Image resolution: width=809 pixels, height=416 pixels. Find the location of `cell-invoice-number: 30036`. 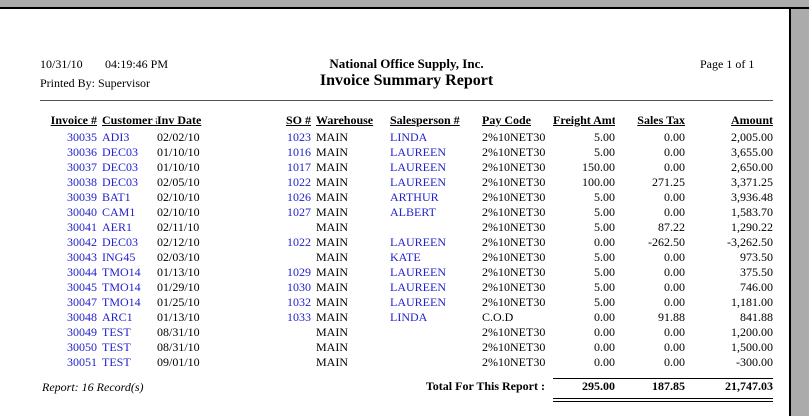

cell-invoice-number: 30036 is located at coordinates (82, 152).